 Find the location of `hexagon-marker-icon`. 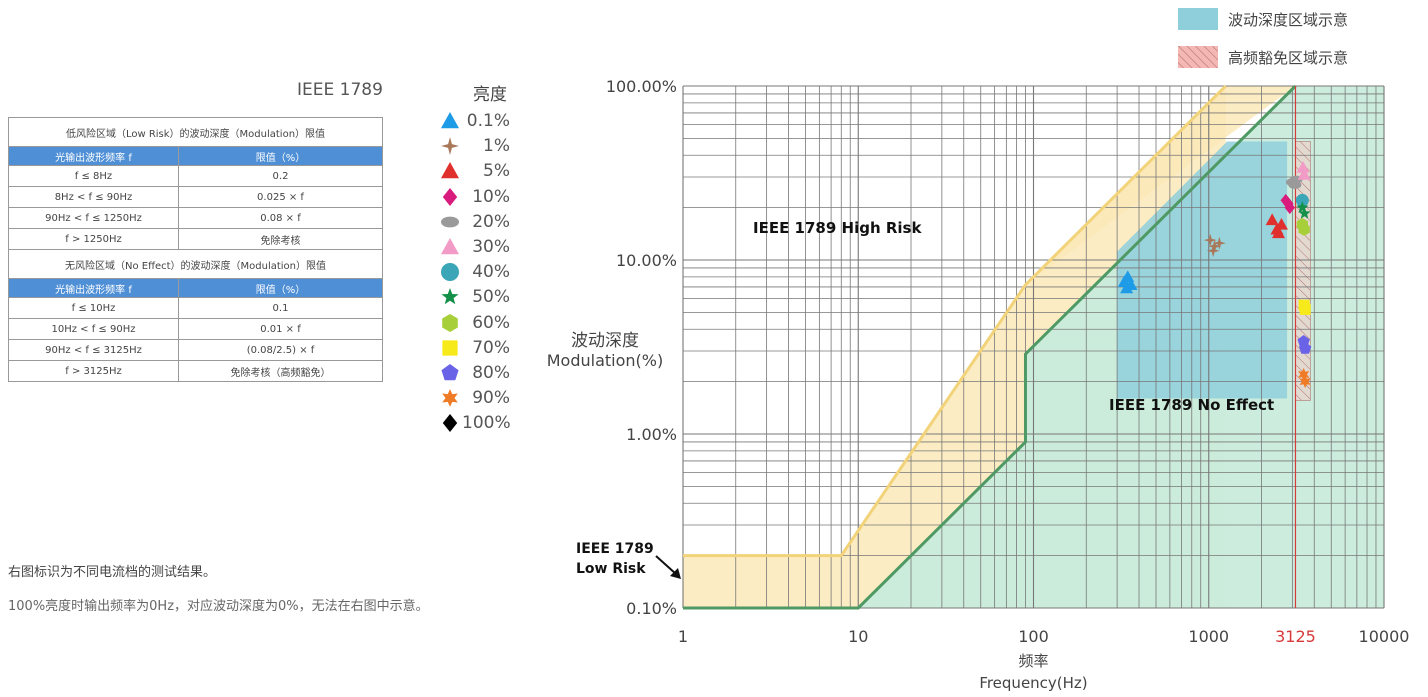

hexagon-marker-icon is located at coordinates (450, 322).